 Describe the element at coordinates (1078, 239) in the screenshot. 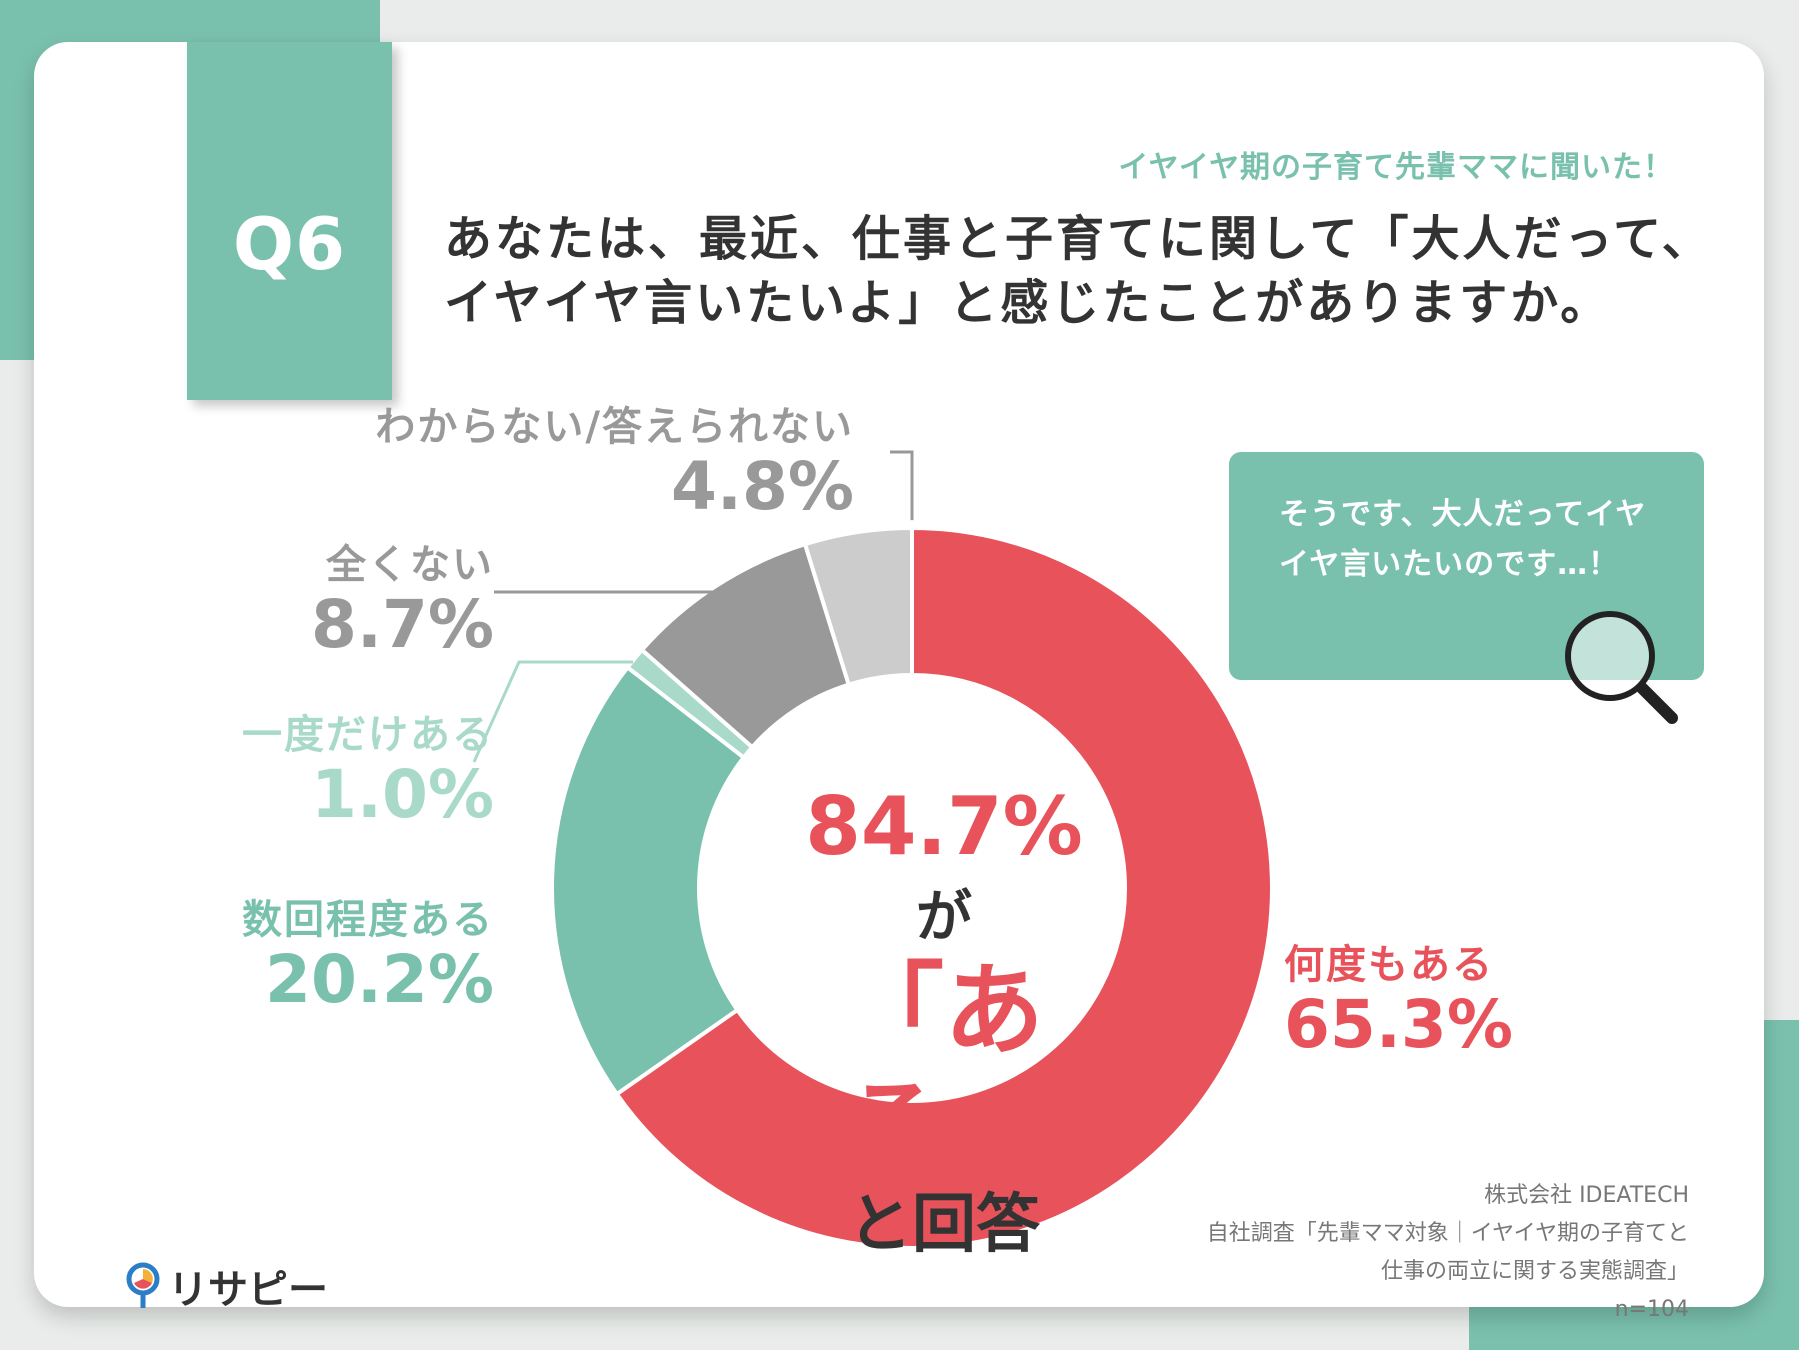

I see `question-line-1: あなたは、最近、仕事と子育てに関して「大人だって、` at that location.